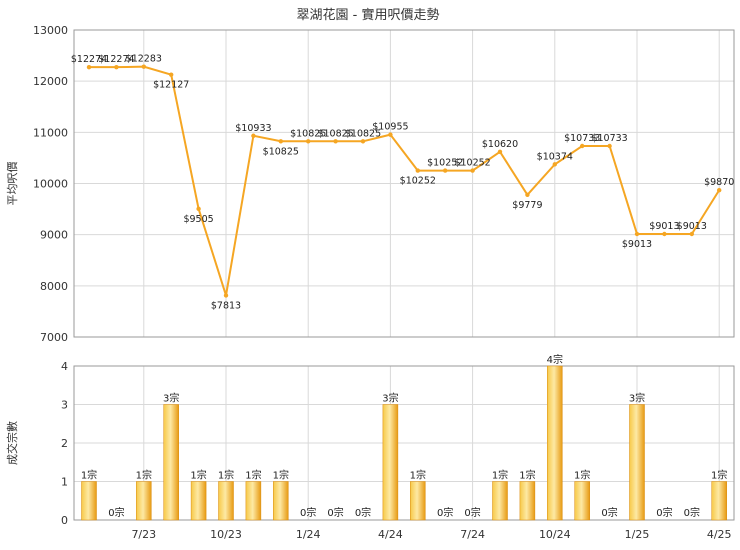  What do you see at coordinates (12, 184) in the screenshot?
I see `price-y-axis-label: 平均呎價` at bounding box center [12, 184].